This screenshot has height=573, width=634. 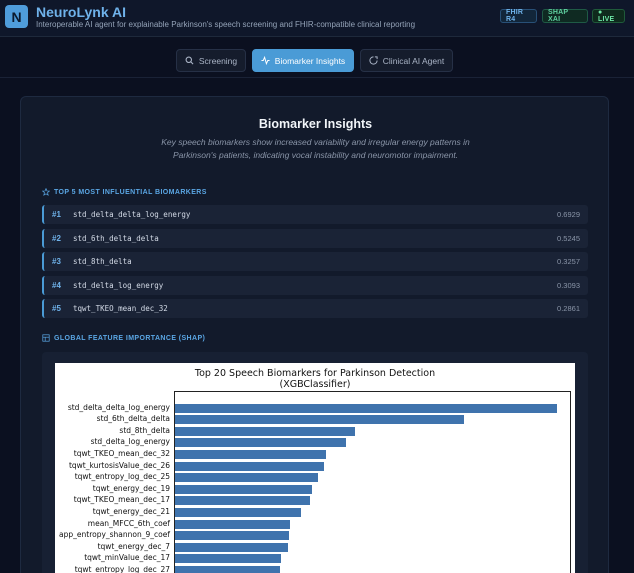 What do you see at coordinates (121, 500) in the screenshot?
I see `chart-y-tick-label: tqwt_TKEO_mean_dec_17` at bounding box center [121, 500].